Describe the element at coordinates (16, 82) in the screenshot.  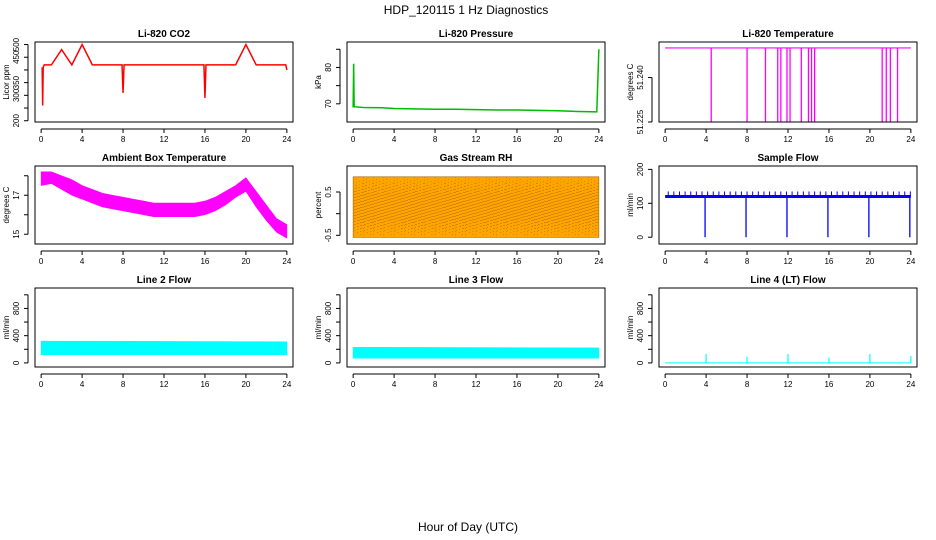
I see `y-tick-label: 350` at that location.